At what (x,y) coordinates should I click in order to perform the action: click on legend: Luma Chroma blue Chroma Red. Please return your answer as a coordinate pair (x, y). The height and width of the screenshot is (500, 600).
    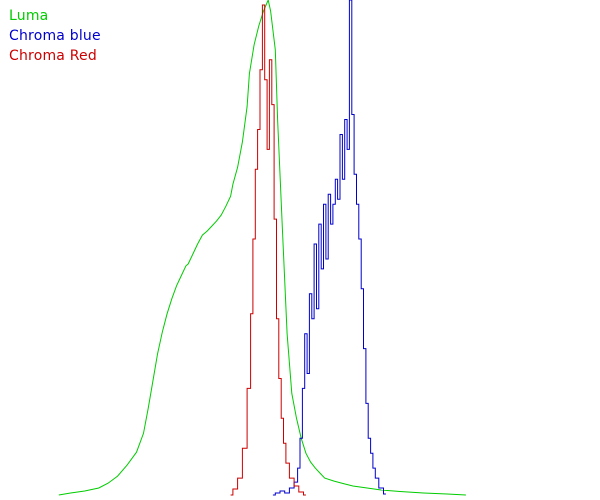
    Looking at the image, I should click on (55, 36).